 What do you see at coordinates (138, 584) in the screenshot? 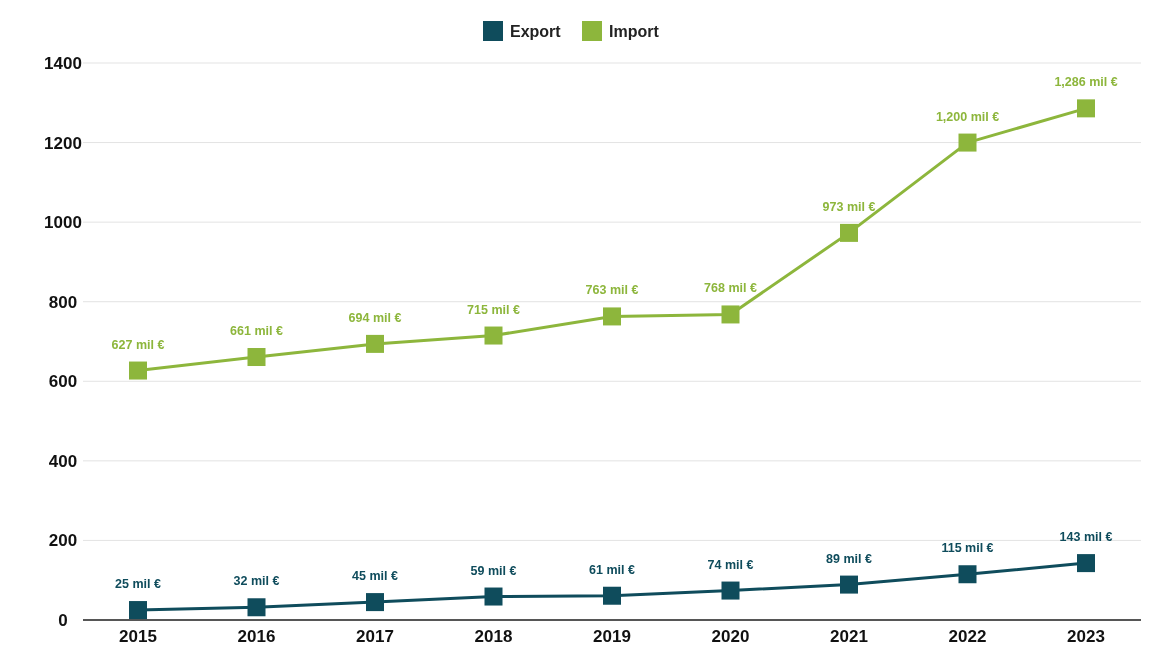
I see `data-label: 25 mil €` at bounding box center [138, 584].